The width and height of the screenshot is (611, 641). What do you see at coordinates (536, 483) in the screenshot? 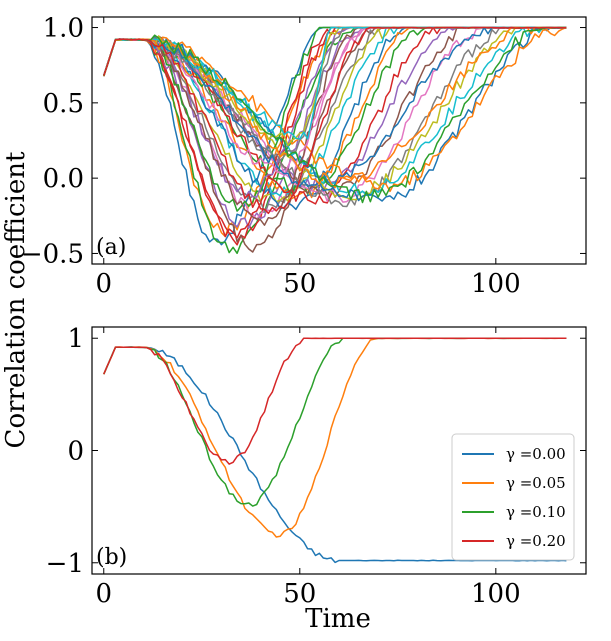
I see `legend-entry: γ =0.05` at bounding box center [536, 483].